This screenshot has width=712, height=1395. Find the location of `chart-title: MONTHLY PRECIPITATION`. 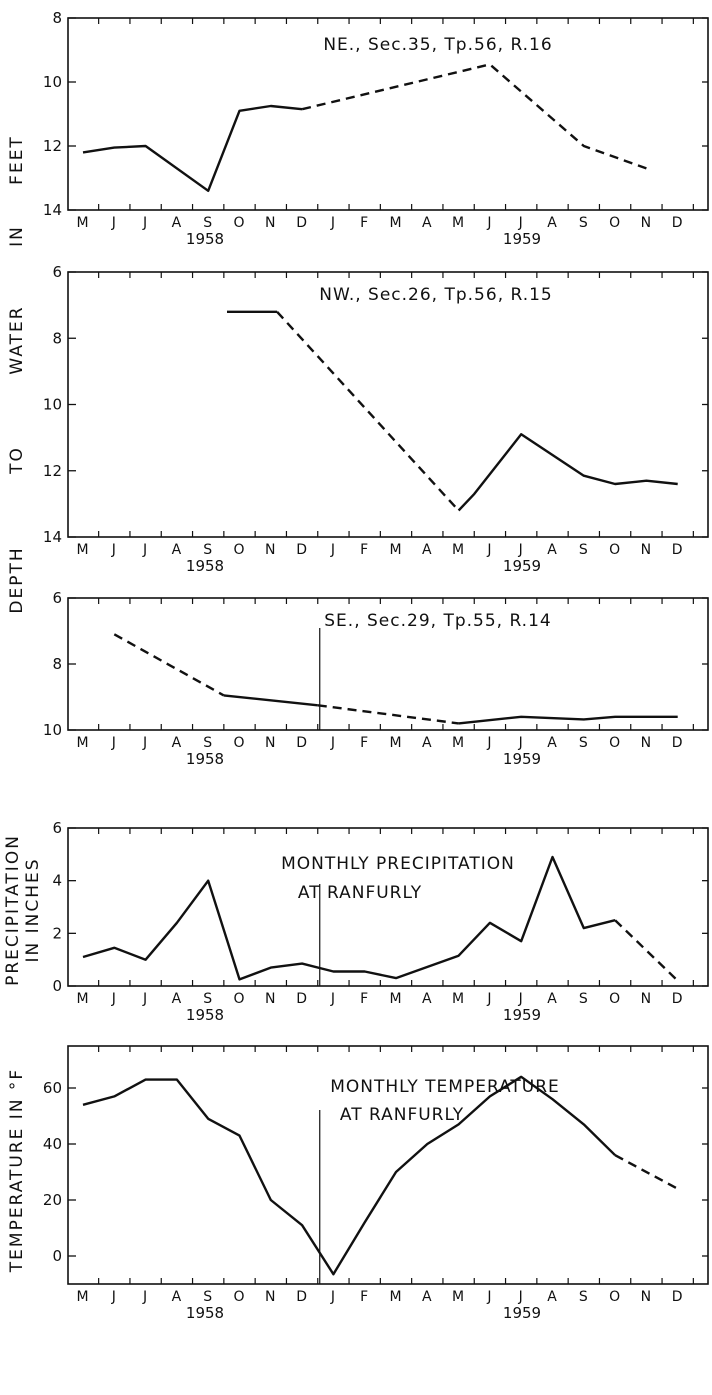

chart-title: MONTHLY PRECIPITATION is located at coordinates (398, 864).